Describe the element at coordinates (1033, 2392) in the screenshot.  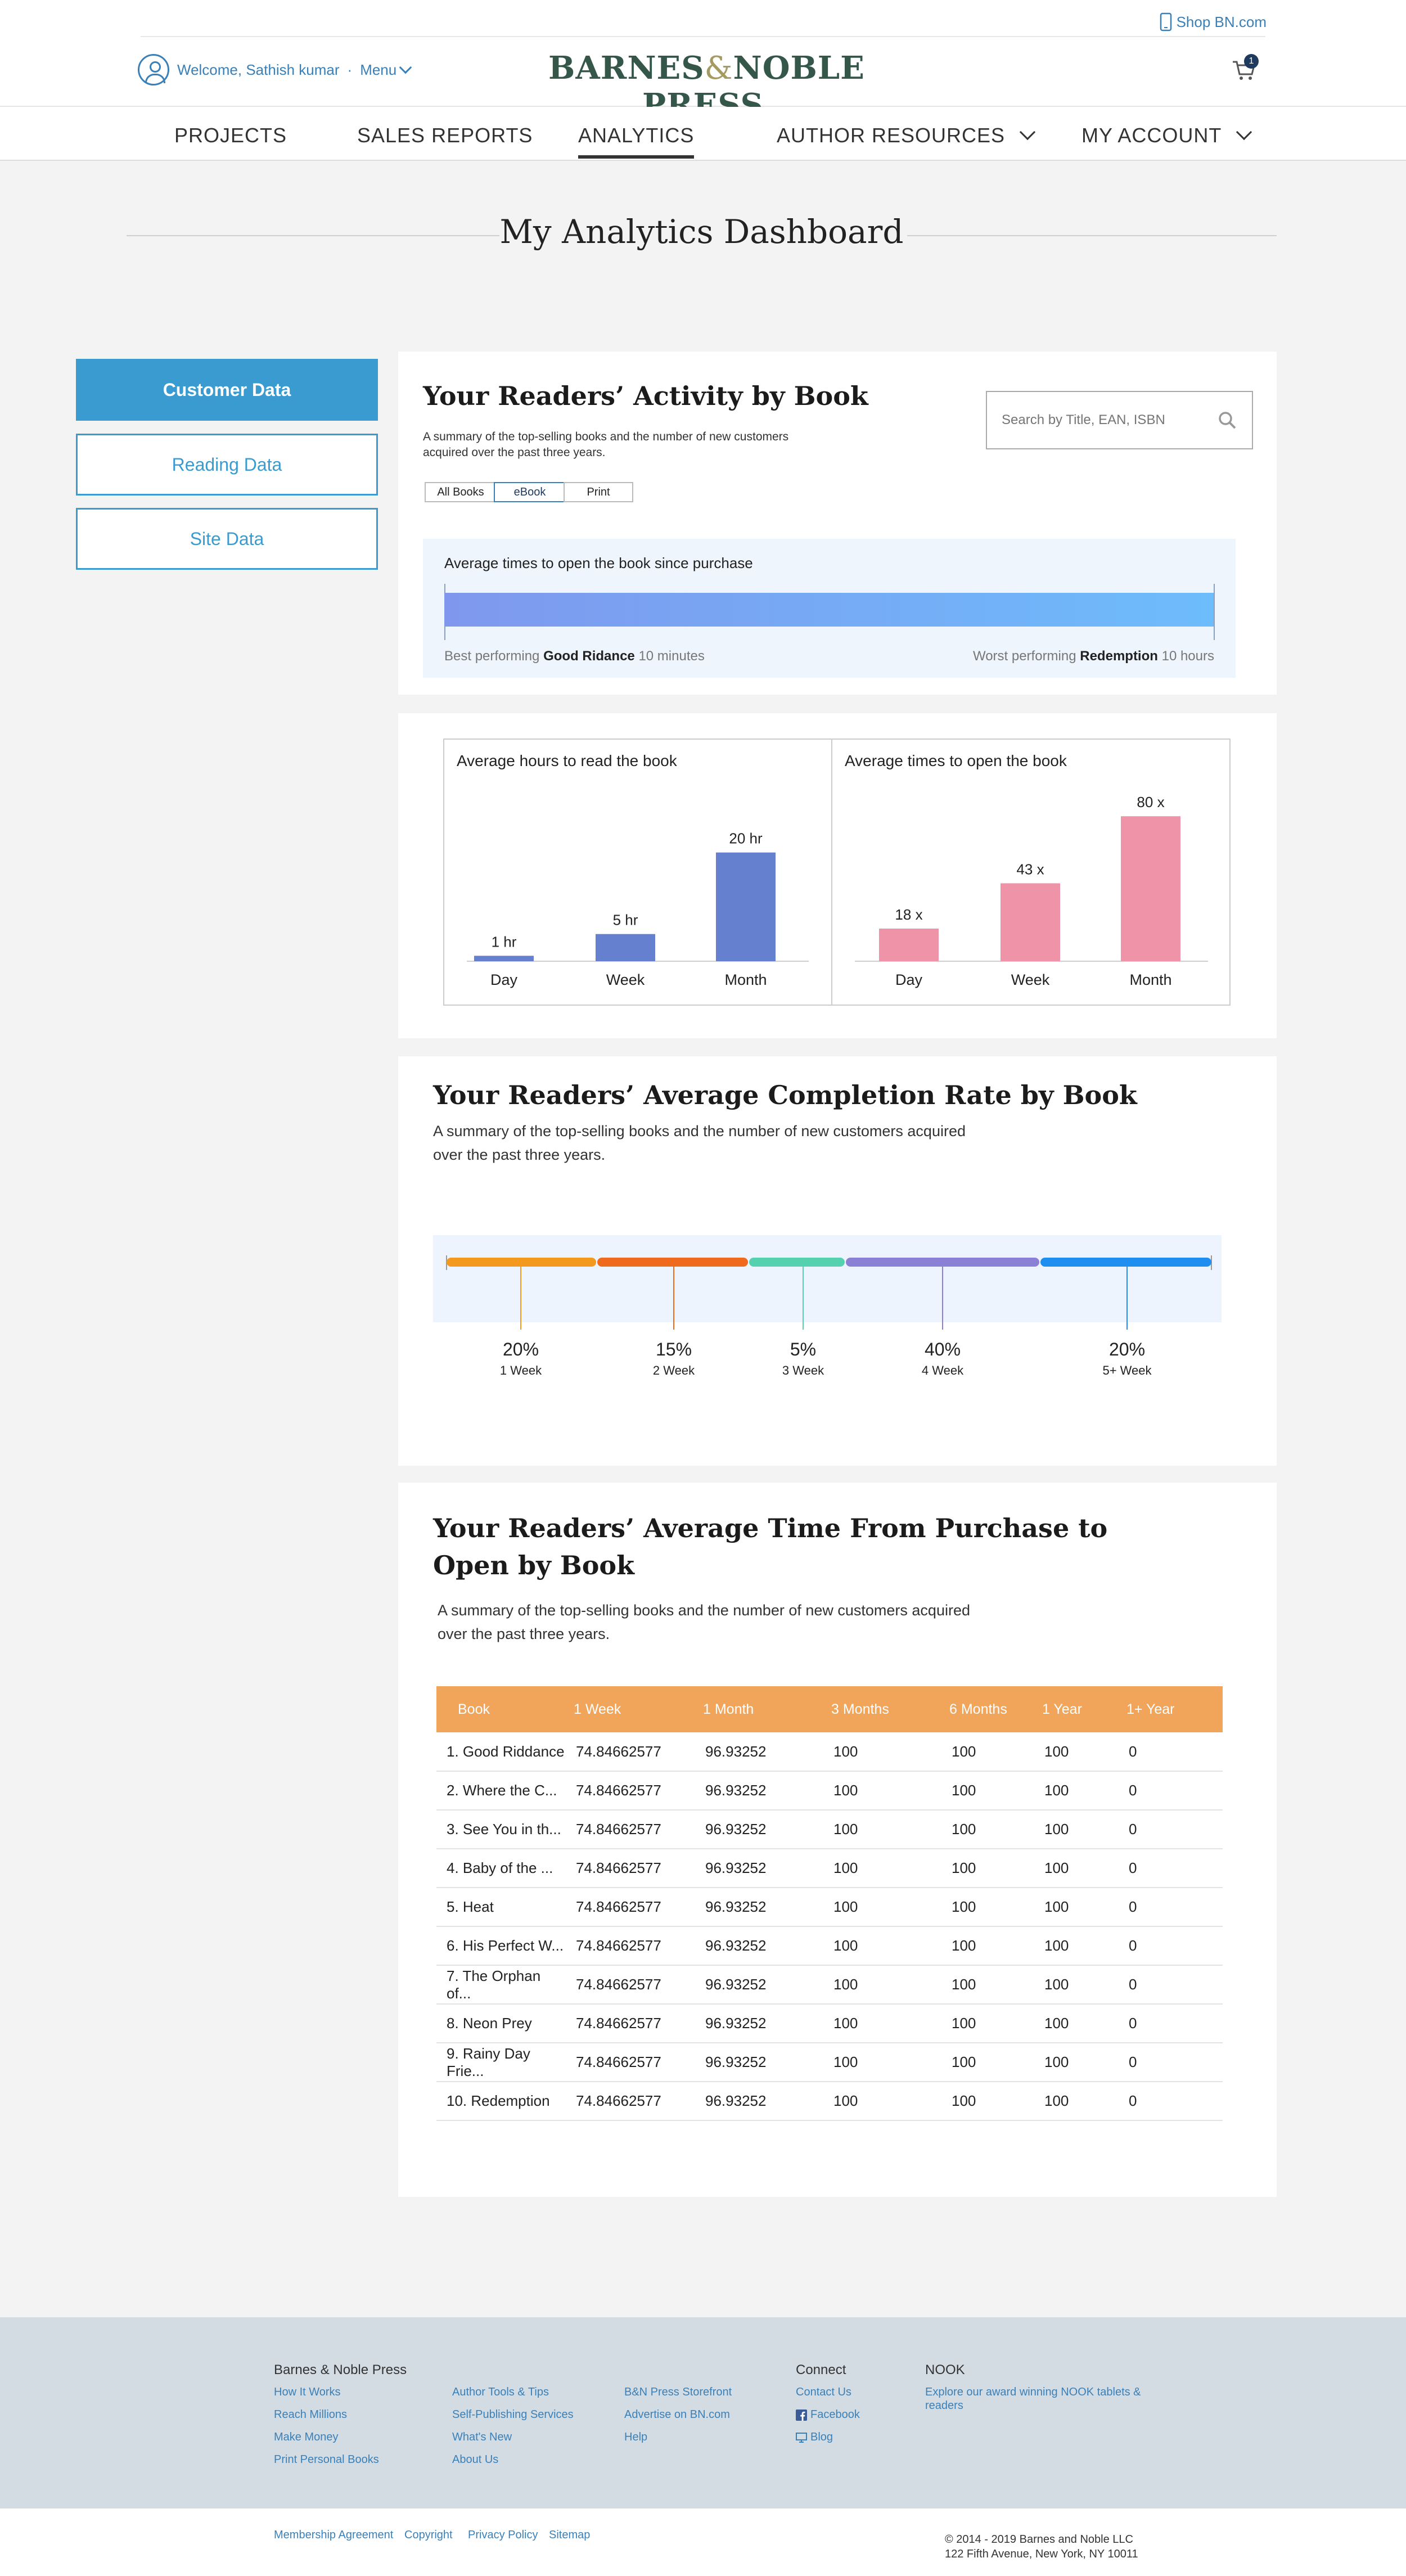
I see `footer-link-nook-1: Explore our award winning NOOK tablets &` at that location.